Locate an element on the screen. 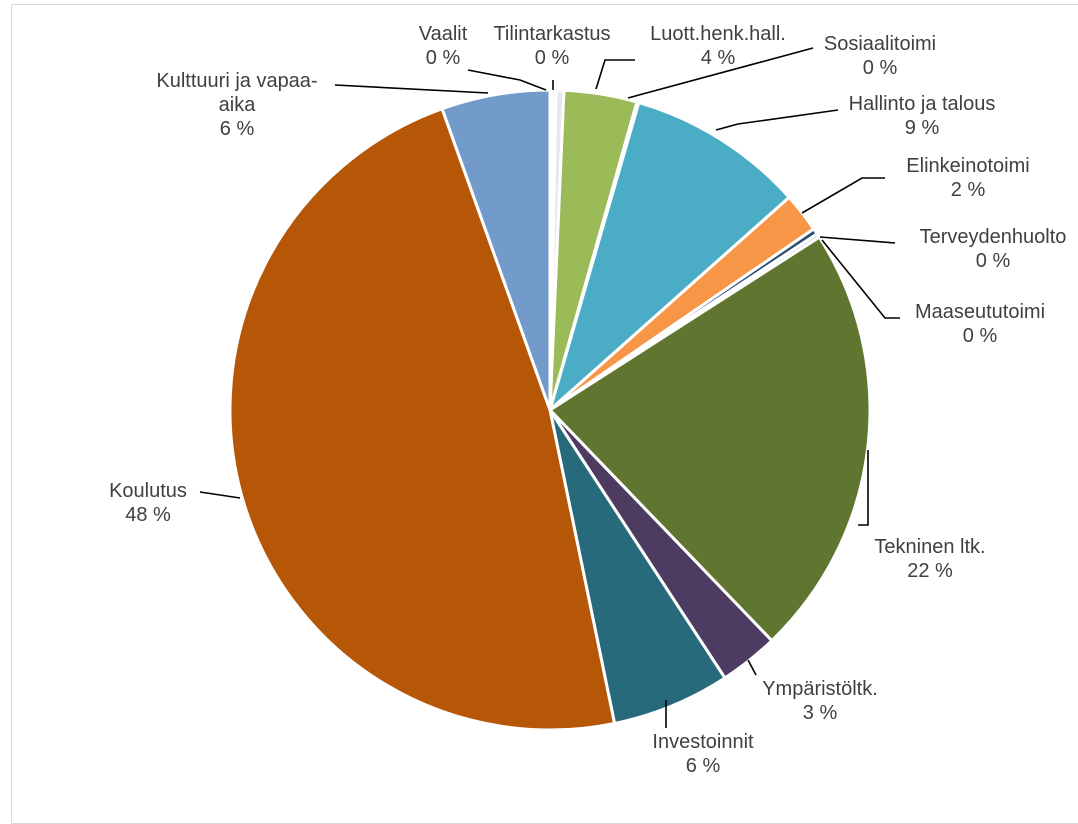  data-label: Sosiaalitoimi 0 % is located at coordinates (880, 56).